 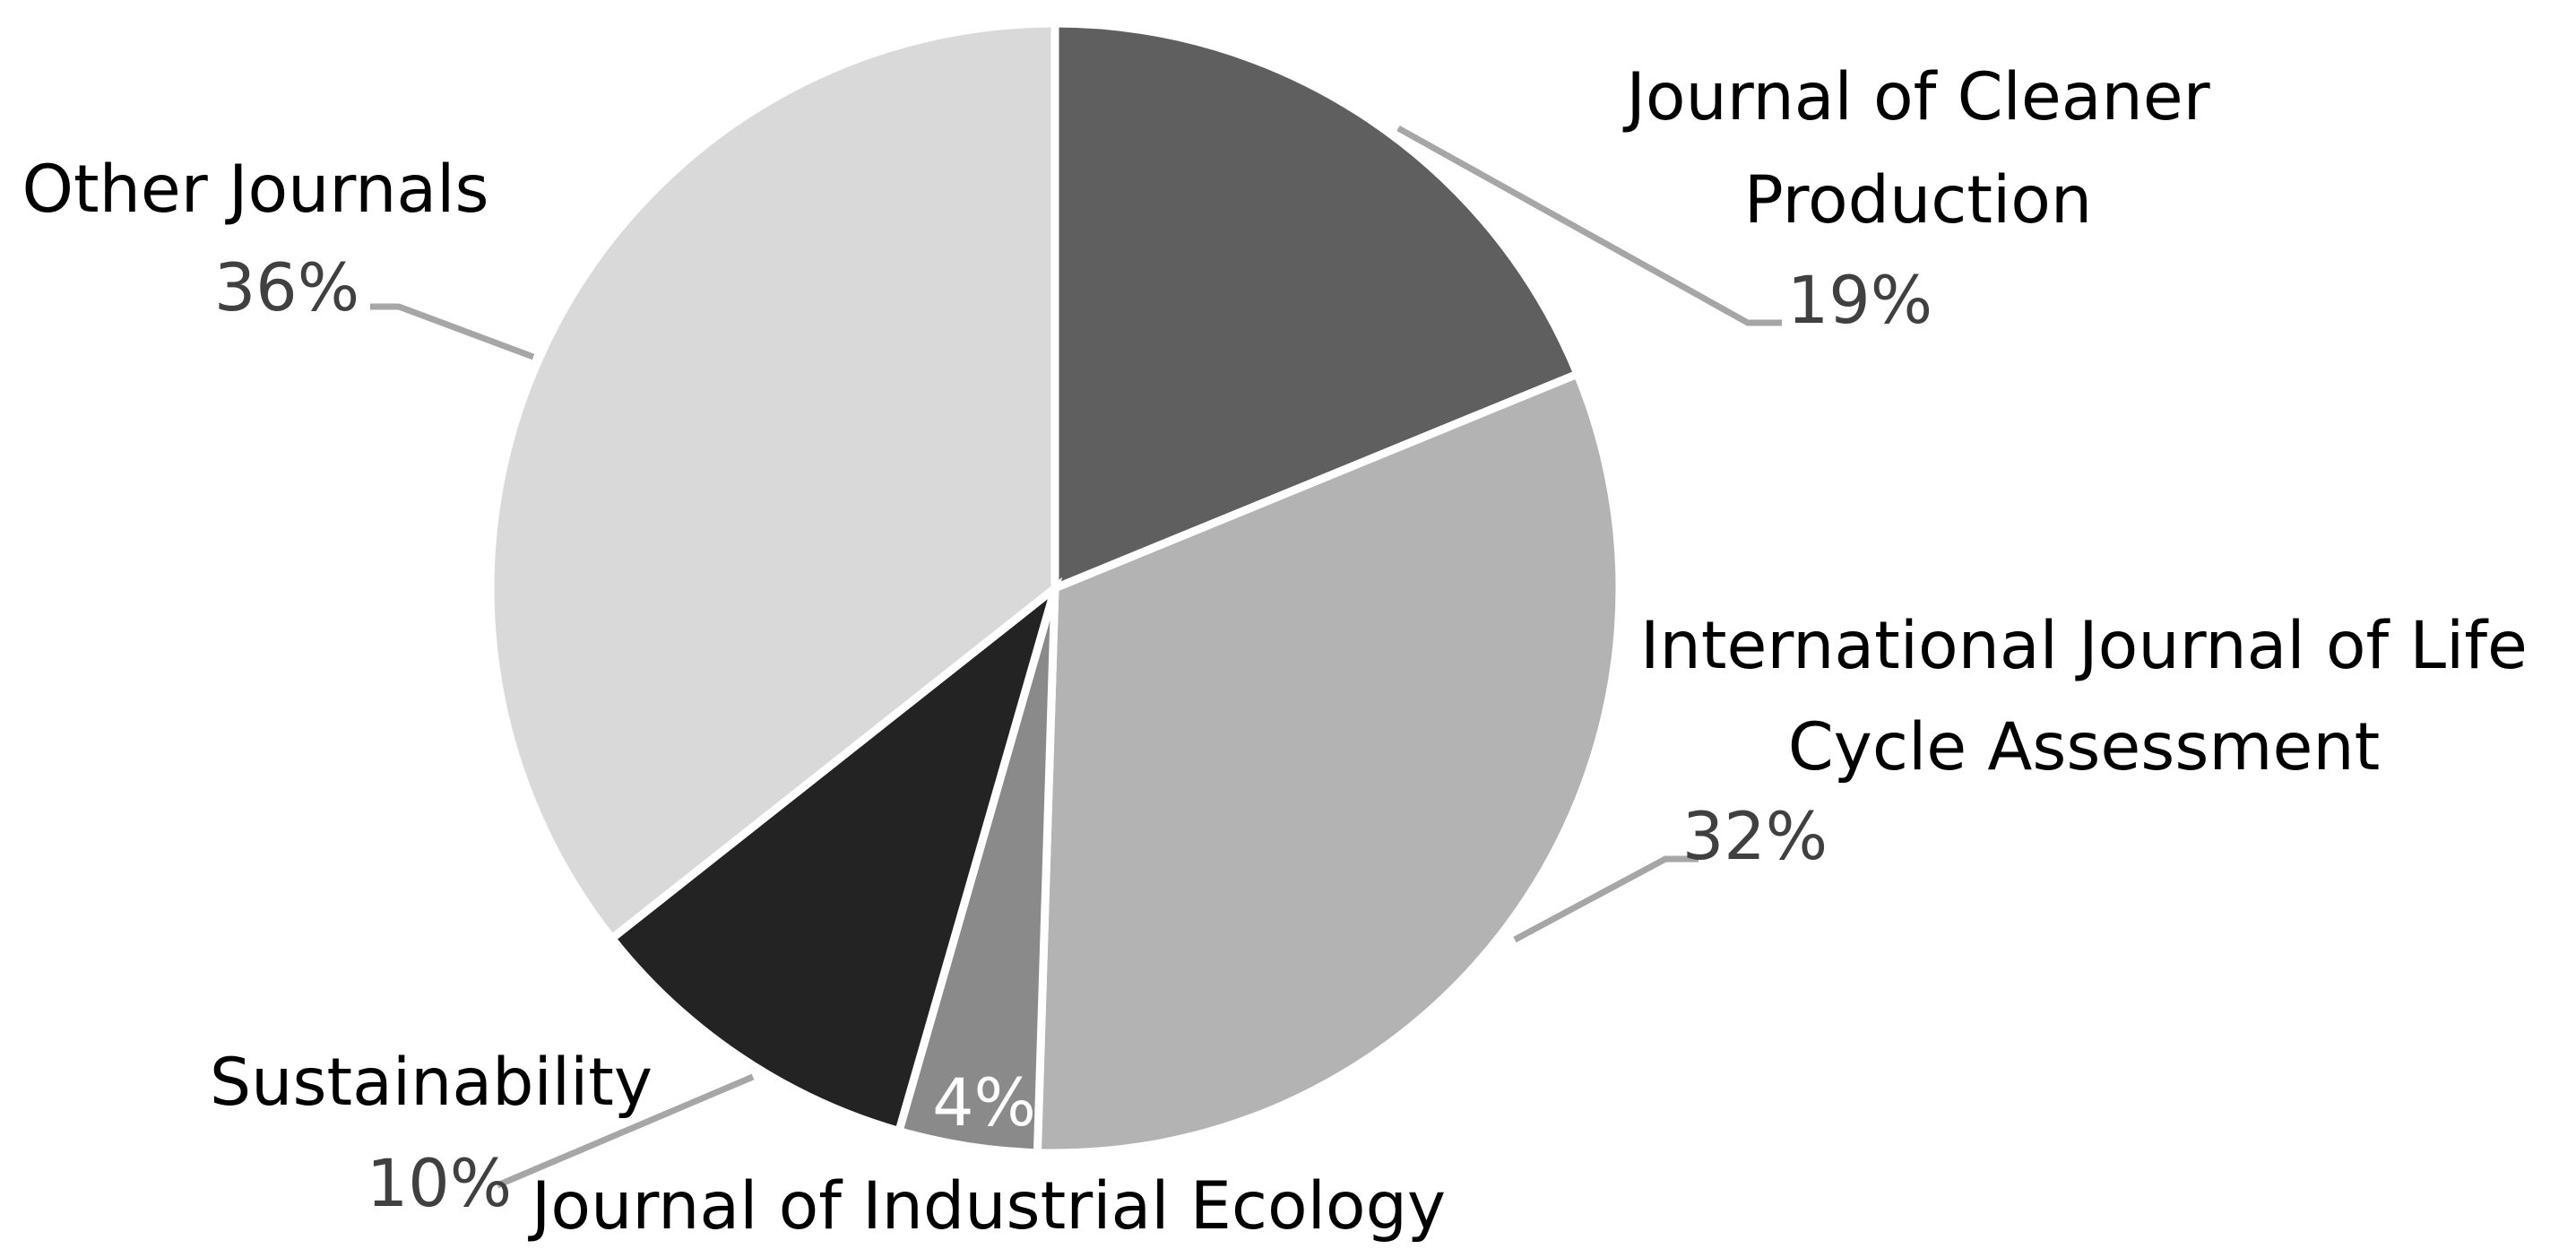 I want to click on slice-name-label-other-journals: Other Journals, so click(x=255, y=190).